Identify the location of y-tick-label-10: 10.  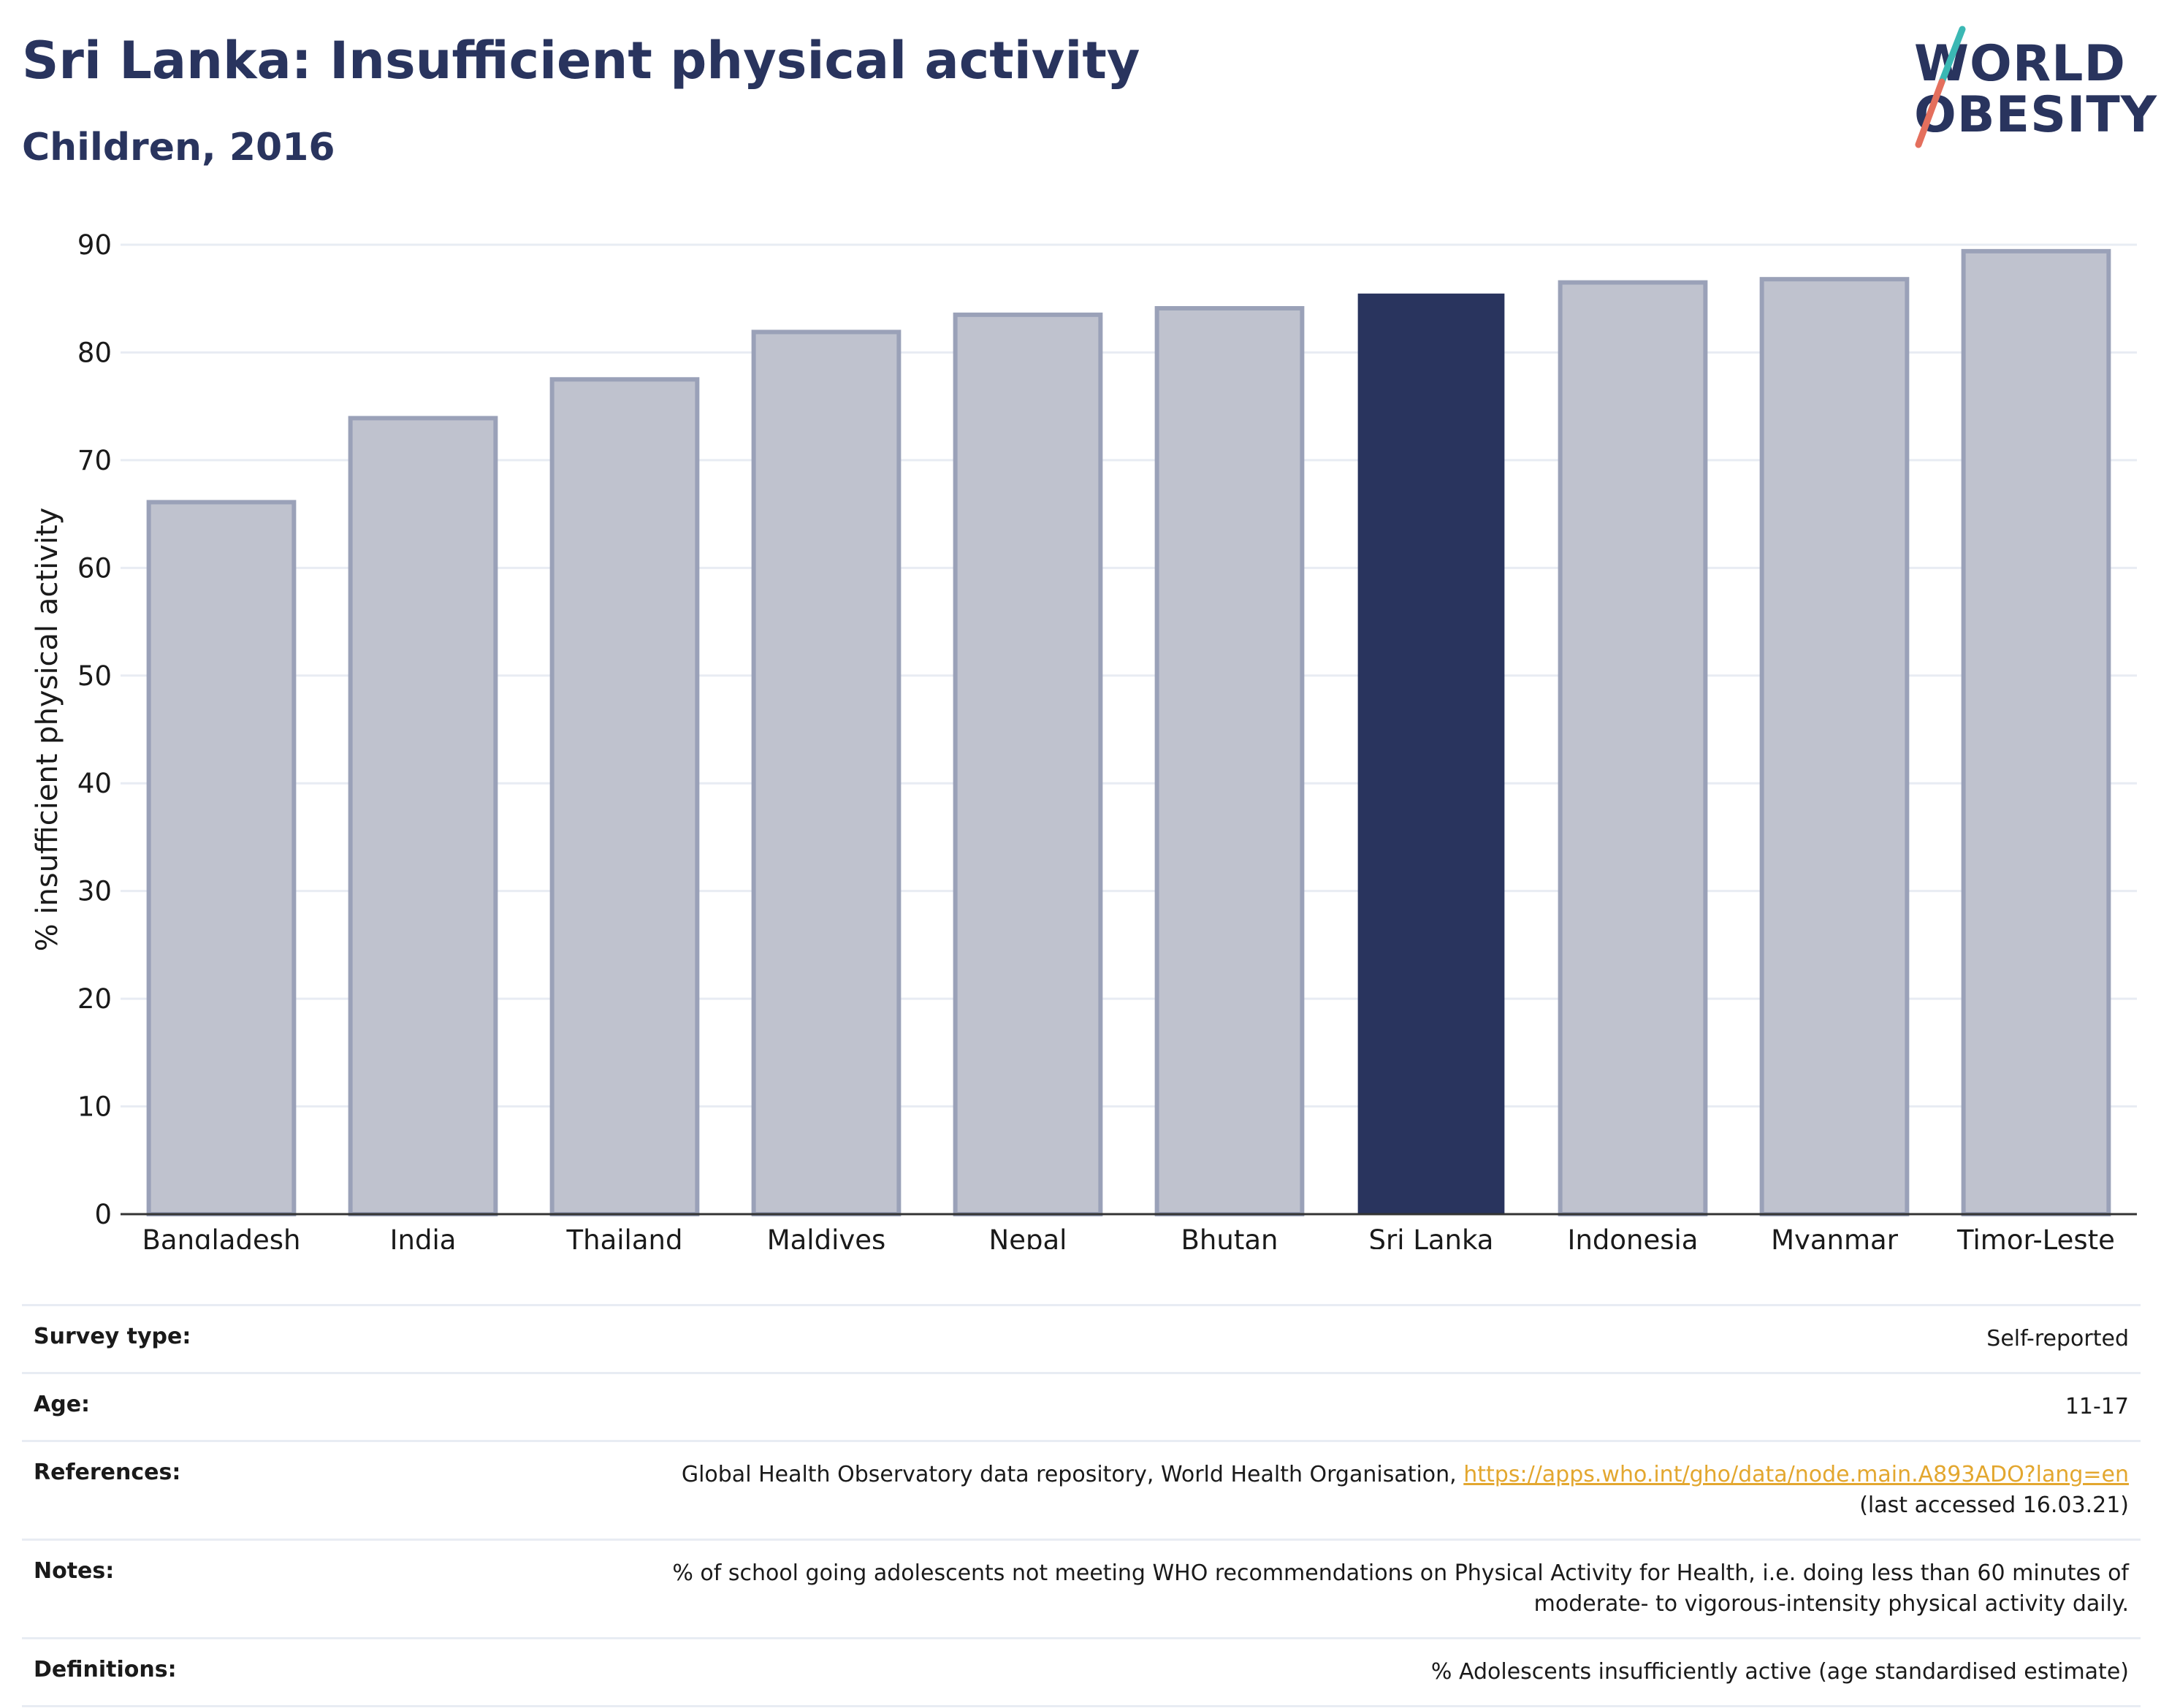
(94, 1107).